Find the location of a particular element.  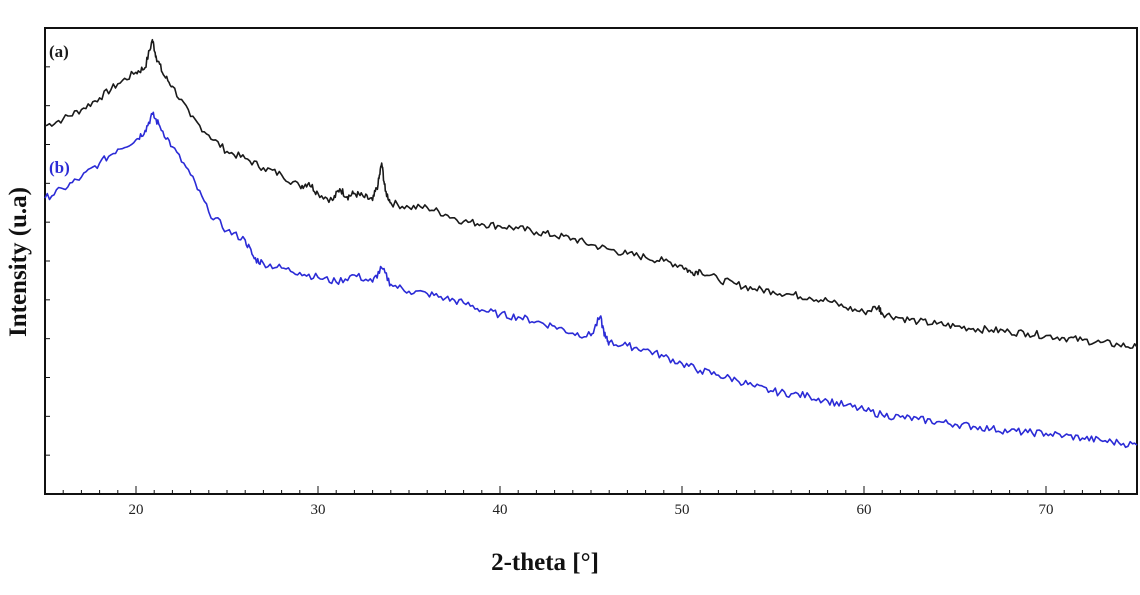

y-axis-ticks is located at coordinates (47, 261).